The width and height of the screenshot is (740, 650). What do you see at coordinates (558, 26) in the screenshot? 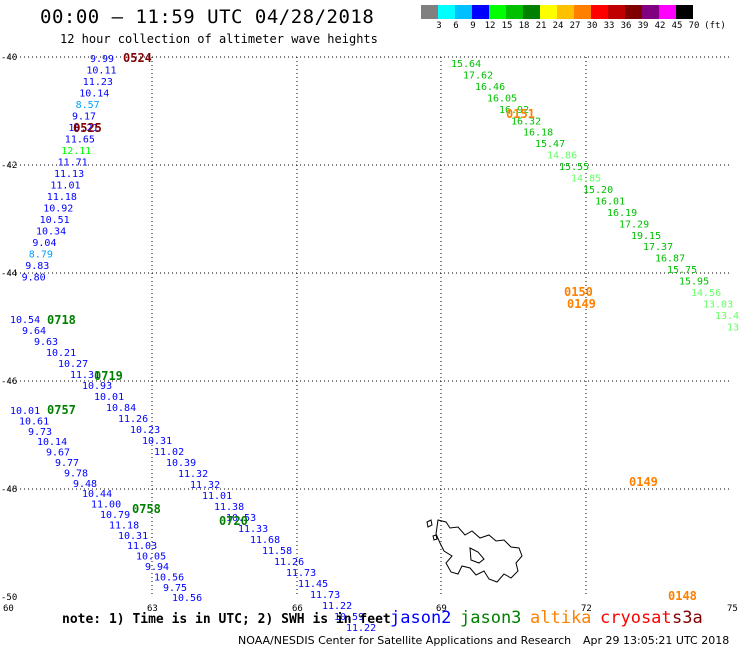
I see `legend-label: 24` at bounding box center [558, 26].